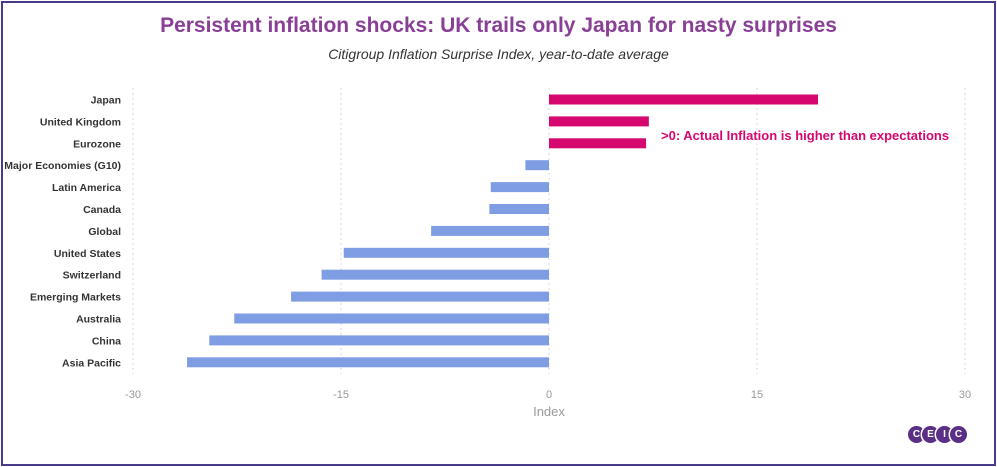  I want to click on bar-emerging-markets, so click(420, 296).